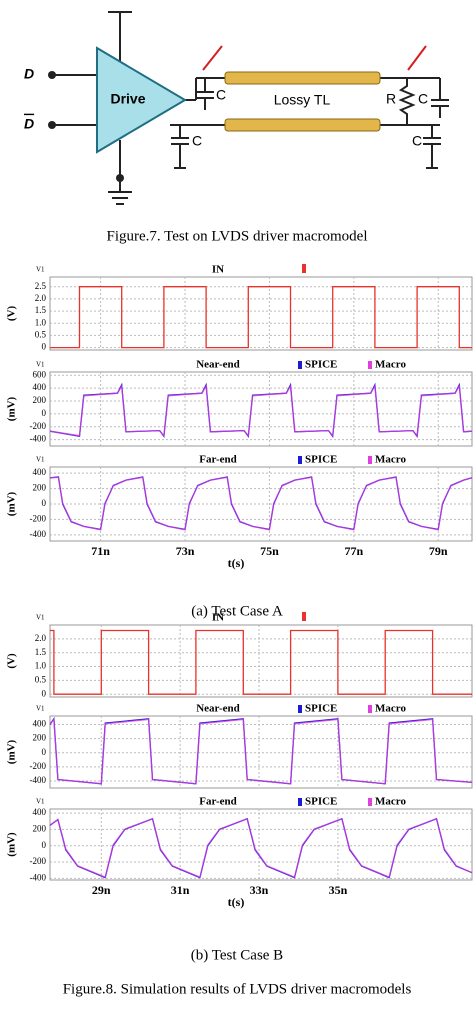 This screenshot has height=1030, width=474. What do you see at coordinates (41, 666) in the screenshot?
I see `y-tick-label: 1.0` at bounding box center [41, 666].